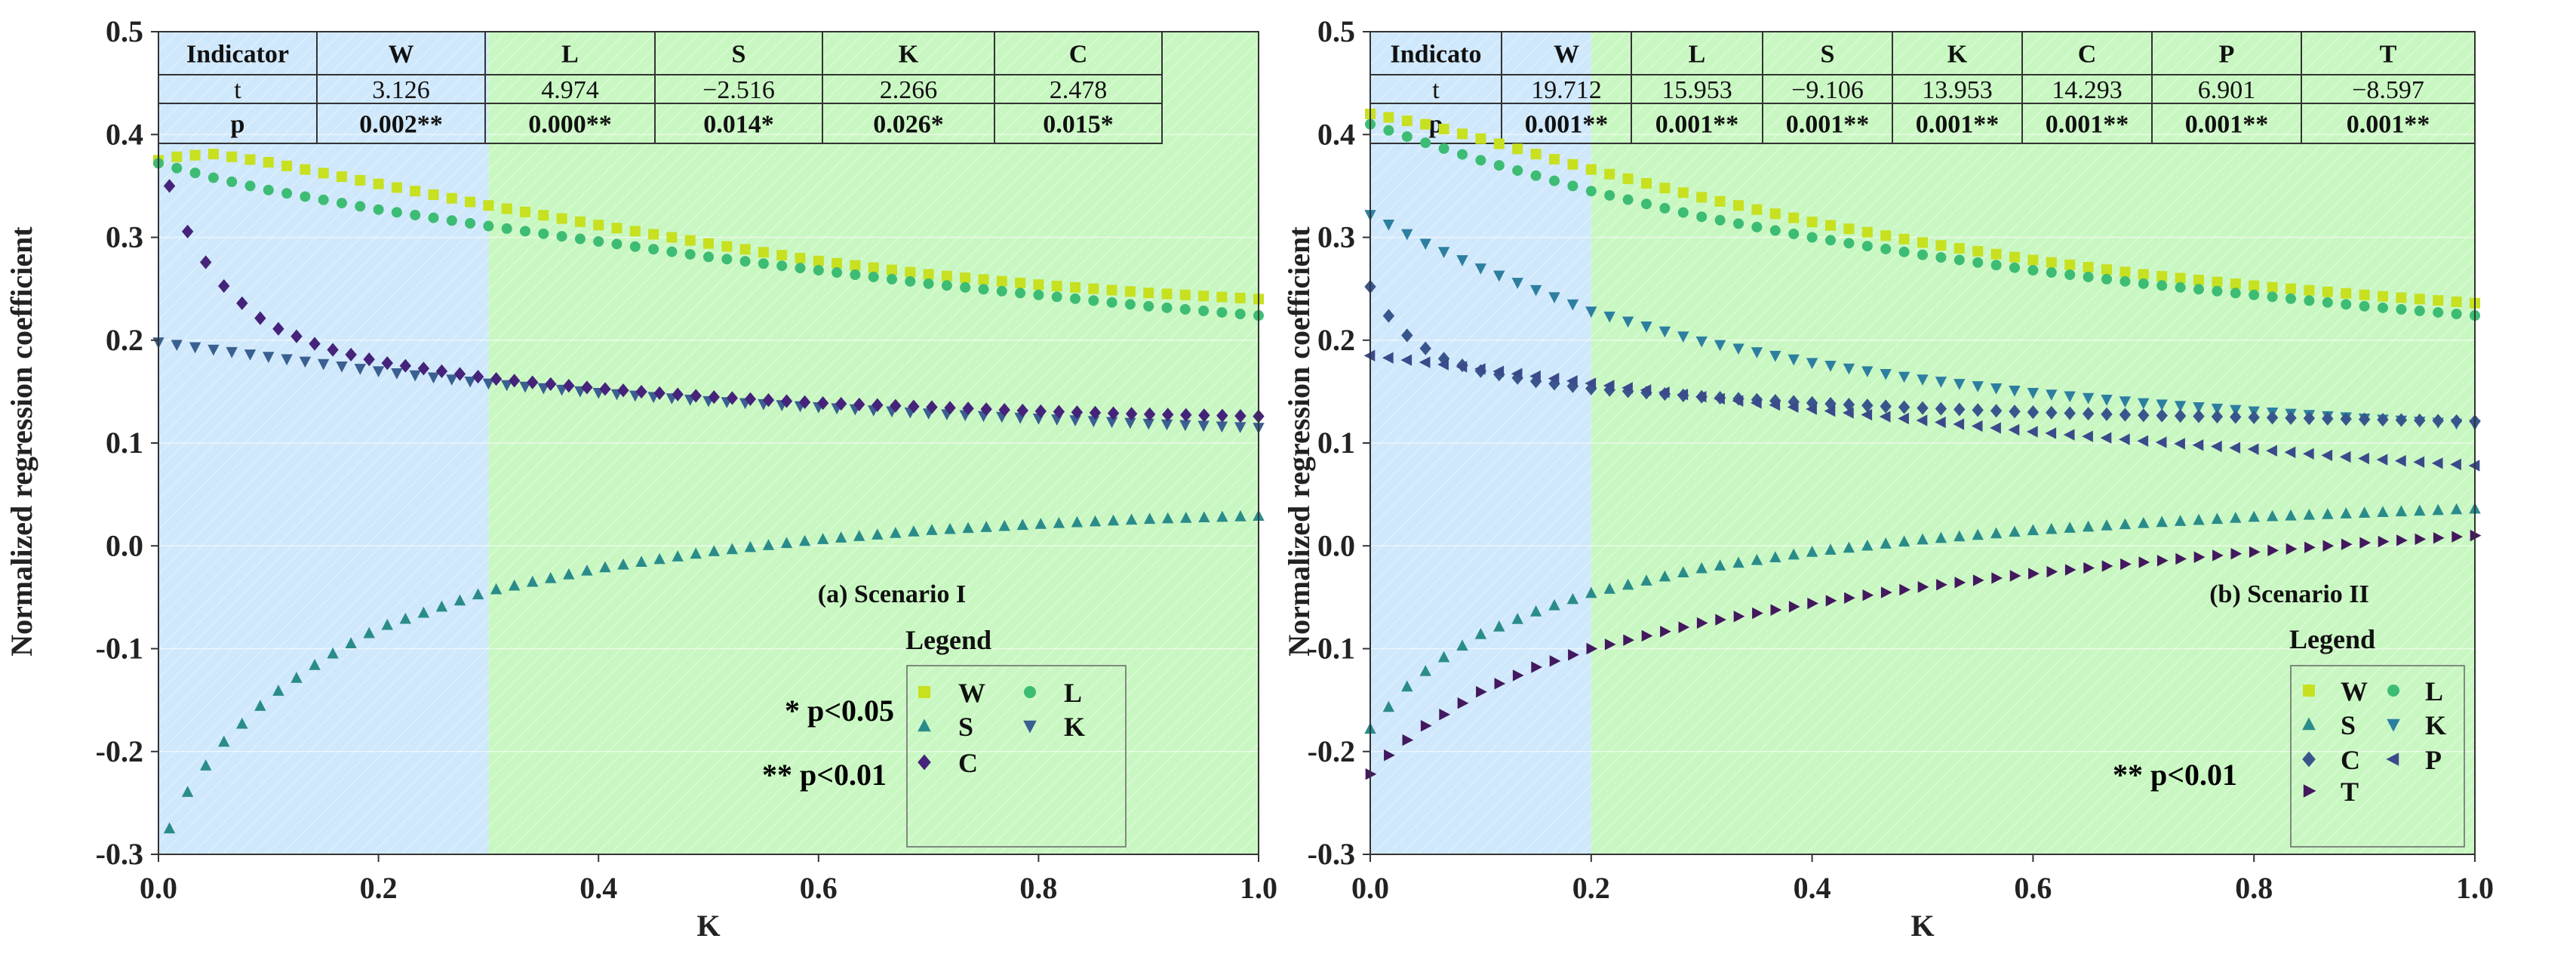  Describe the element at coordinates (1922, 209) in the screenshot. I see `series-W` at that location.